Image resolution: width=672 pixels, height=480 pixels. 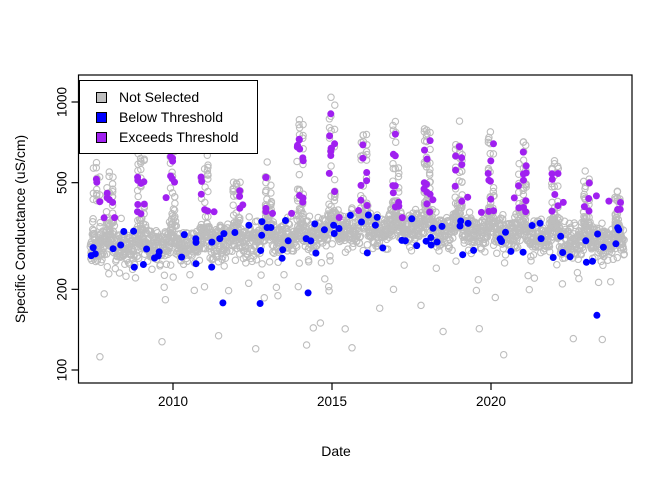 I want to click on y-tick-label: 100, so click(x=62, y=370).